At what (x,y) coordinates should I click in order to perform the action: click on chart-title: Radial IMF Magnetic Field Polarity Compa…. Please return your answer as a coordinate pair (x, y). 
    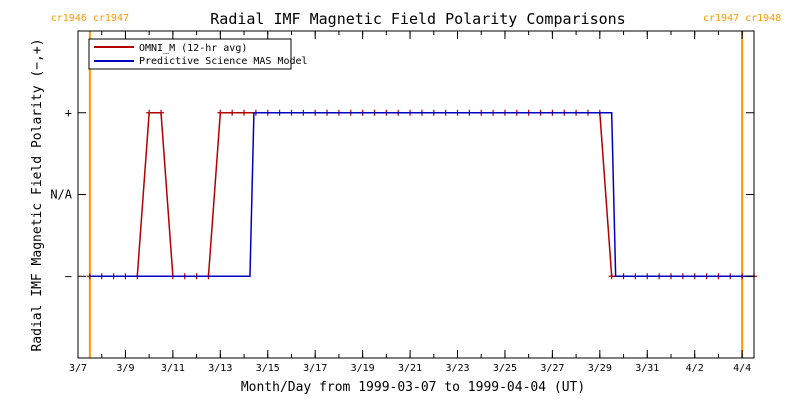
    Looking at the image, I should click on (417, 19).